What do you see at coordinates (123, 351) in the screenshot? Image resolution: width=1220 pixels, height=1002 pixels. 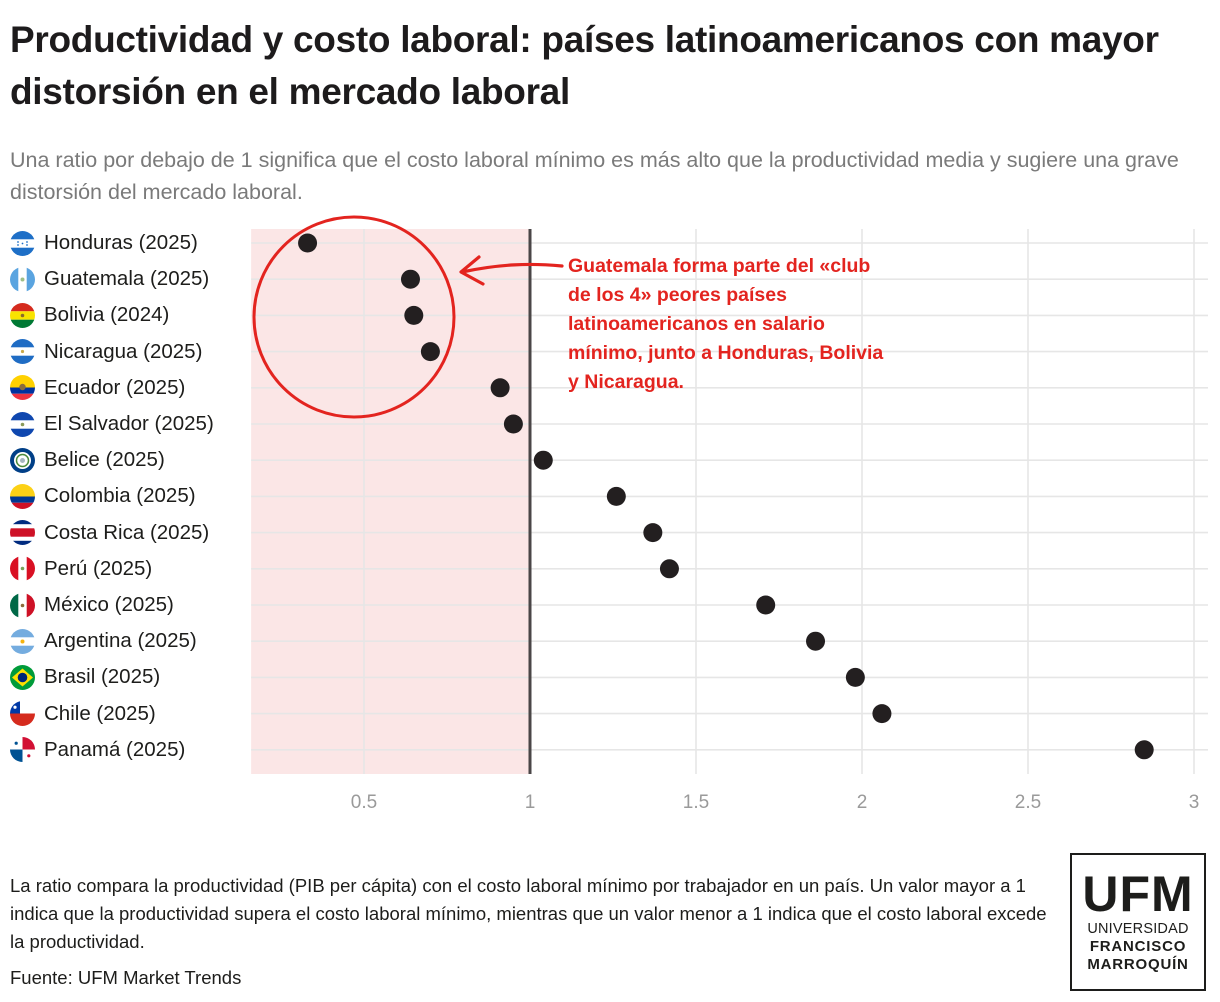 I see `country-name: Nicaragua (2025)` at bounding box center [123, 351].